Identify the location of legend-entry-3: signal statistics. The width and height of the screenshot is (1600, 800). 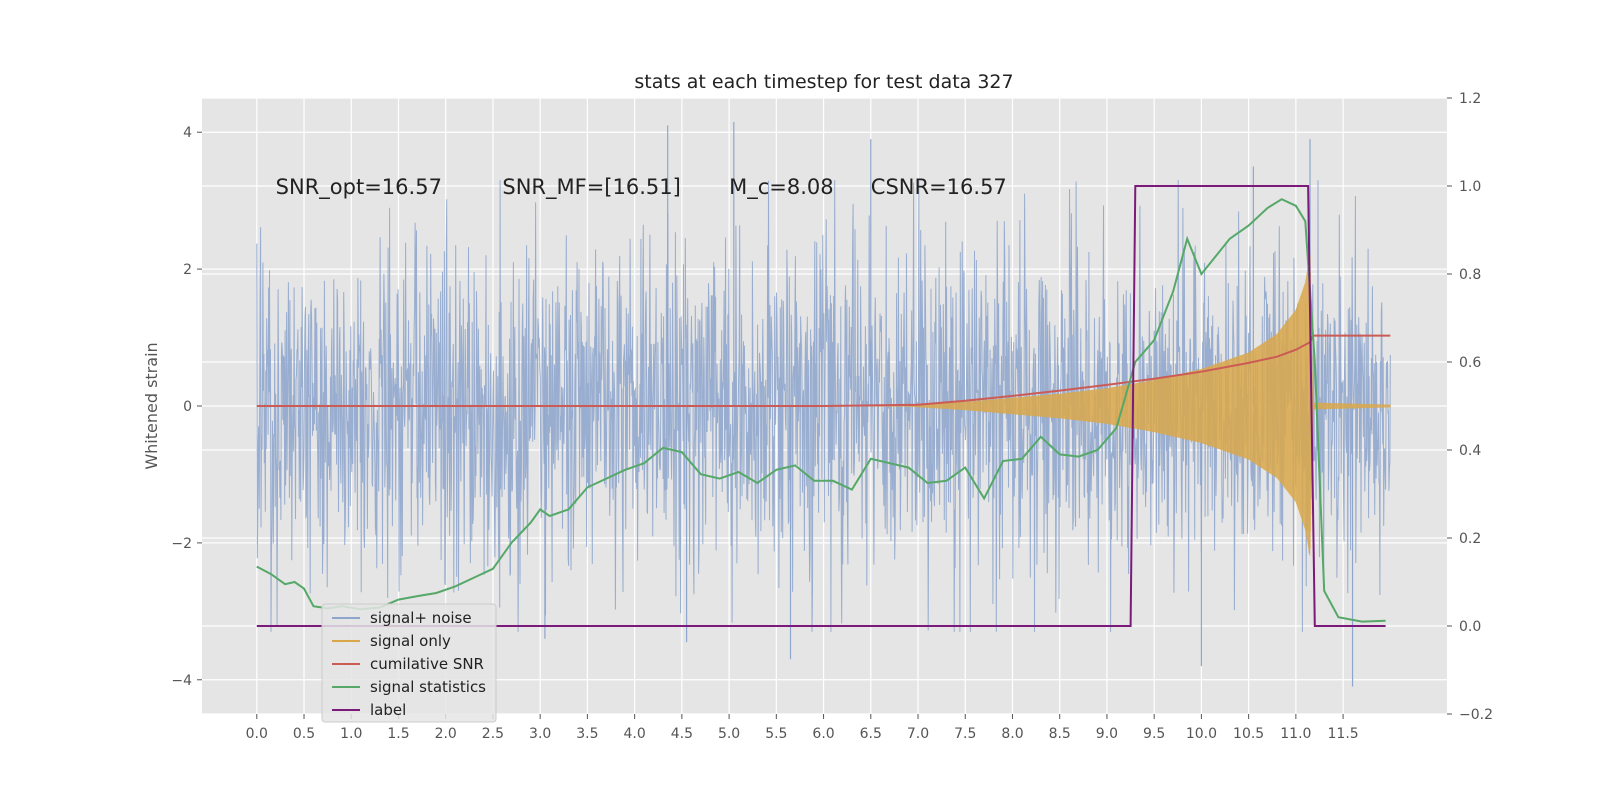
(428, 687).